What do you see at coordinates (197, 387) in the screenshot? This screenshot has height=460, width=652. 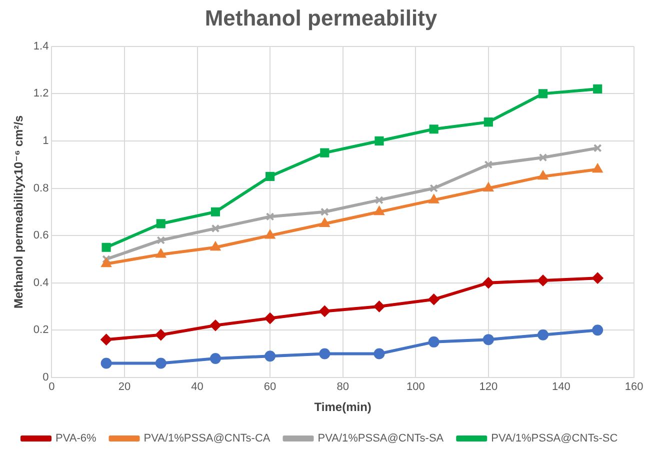 I see `x-tick-label: 40` at bounding box center [197, 387].